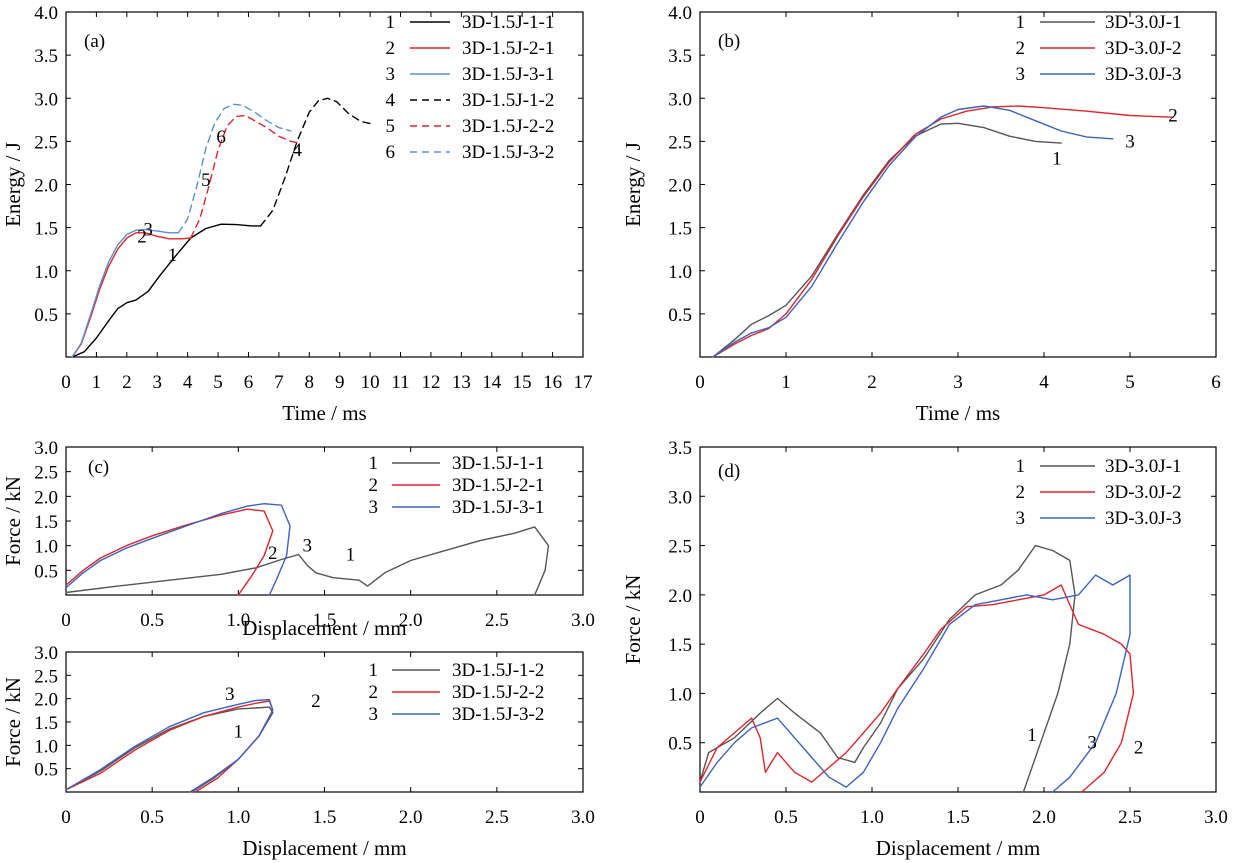 The width and height of the screenshot is (1235, 863). Describe the element at coordinates (430, 382) in the screenshot. I see `x-tick-label: 12` at that location.